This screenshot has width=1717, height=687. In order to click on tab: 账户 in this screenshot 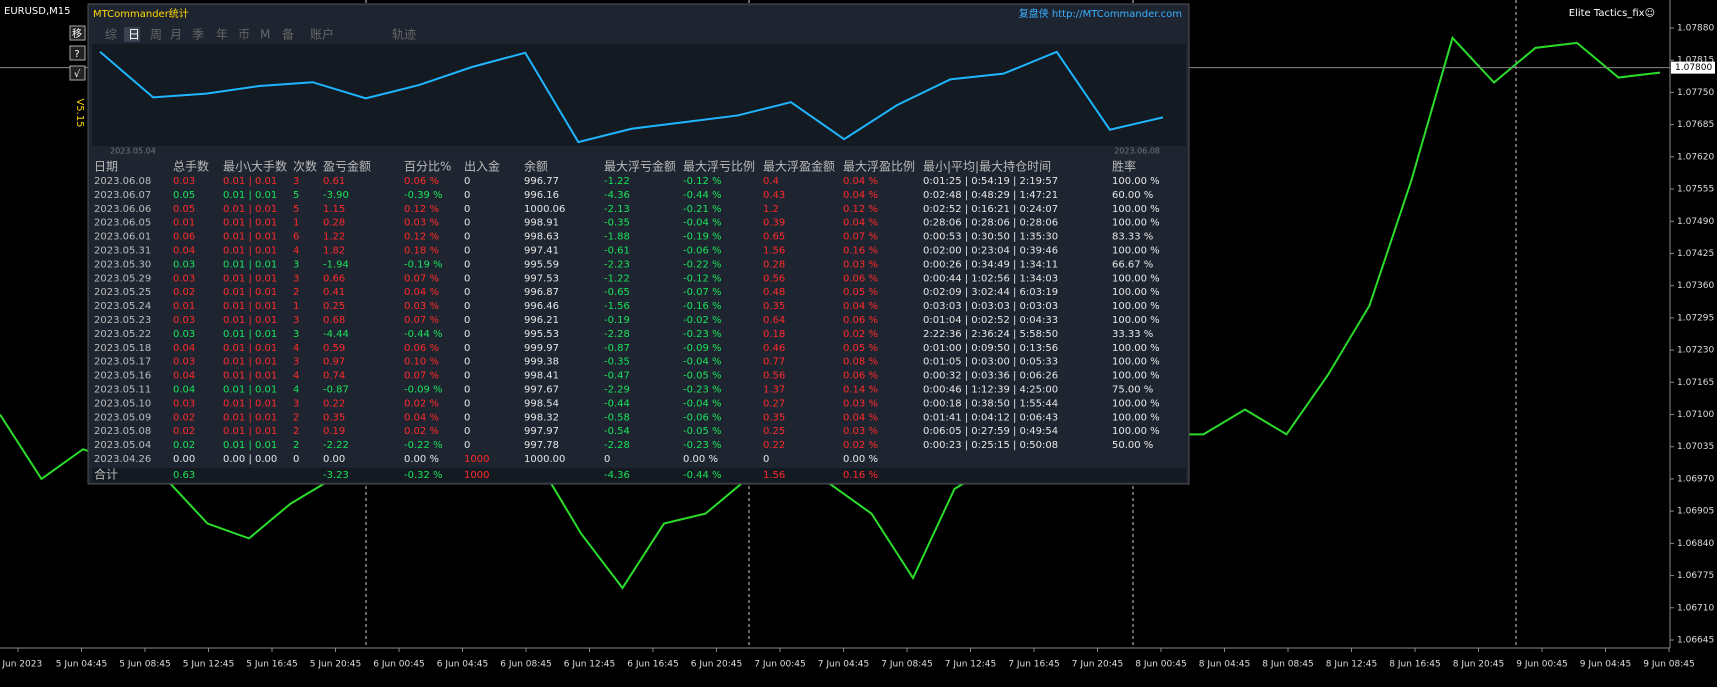, I will do `click(322, 34)`.